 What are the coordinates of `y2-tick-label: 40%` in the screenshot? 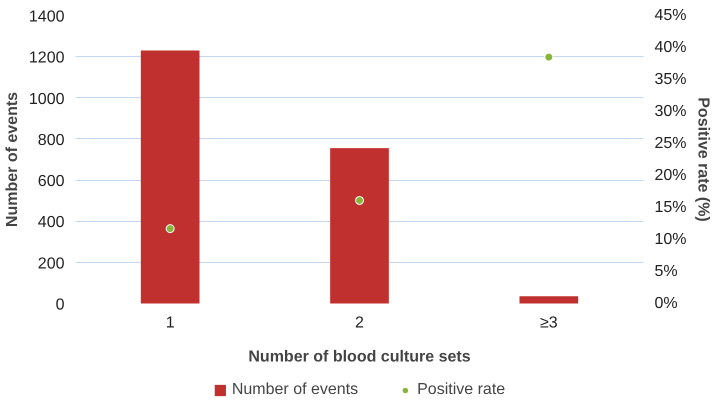 It's located at (670, 47).